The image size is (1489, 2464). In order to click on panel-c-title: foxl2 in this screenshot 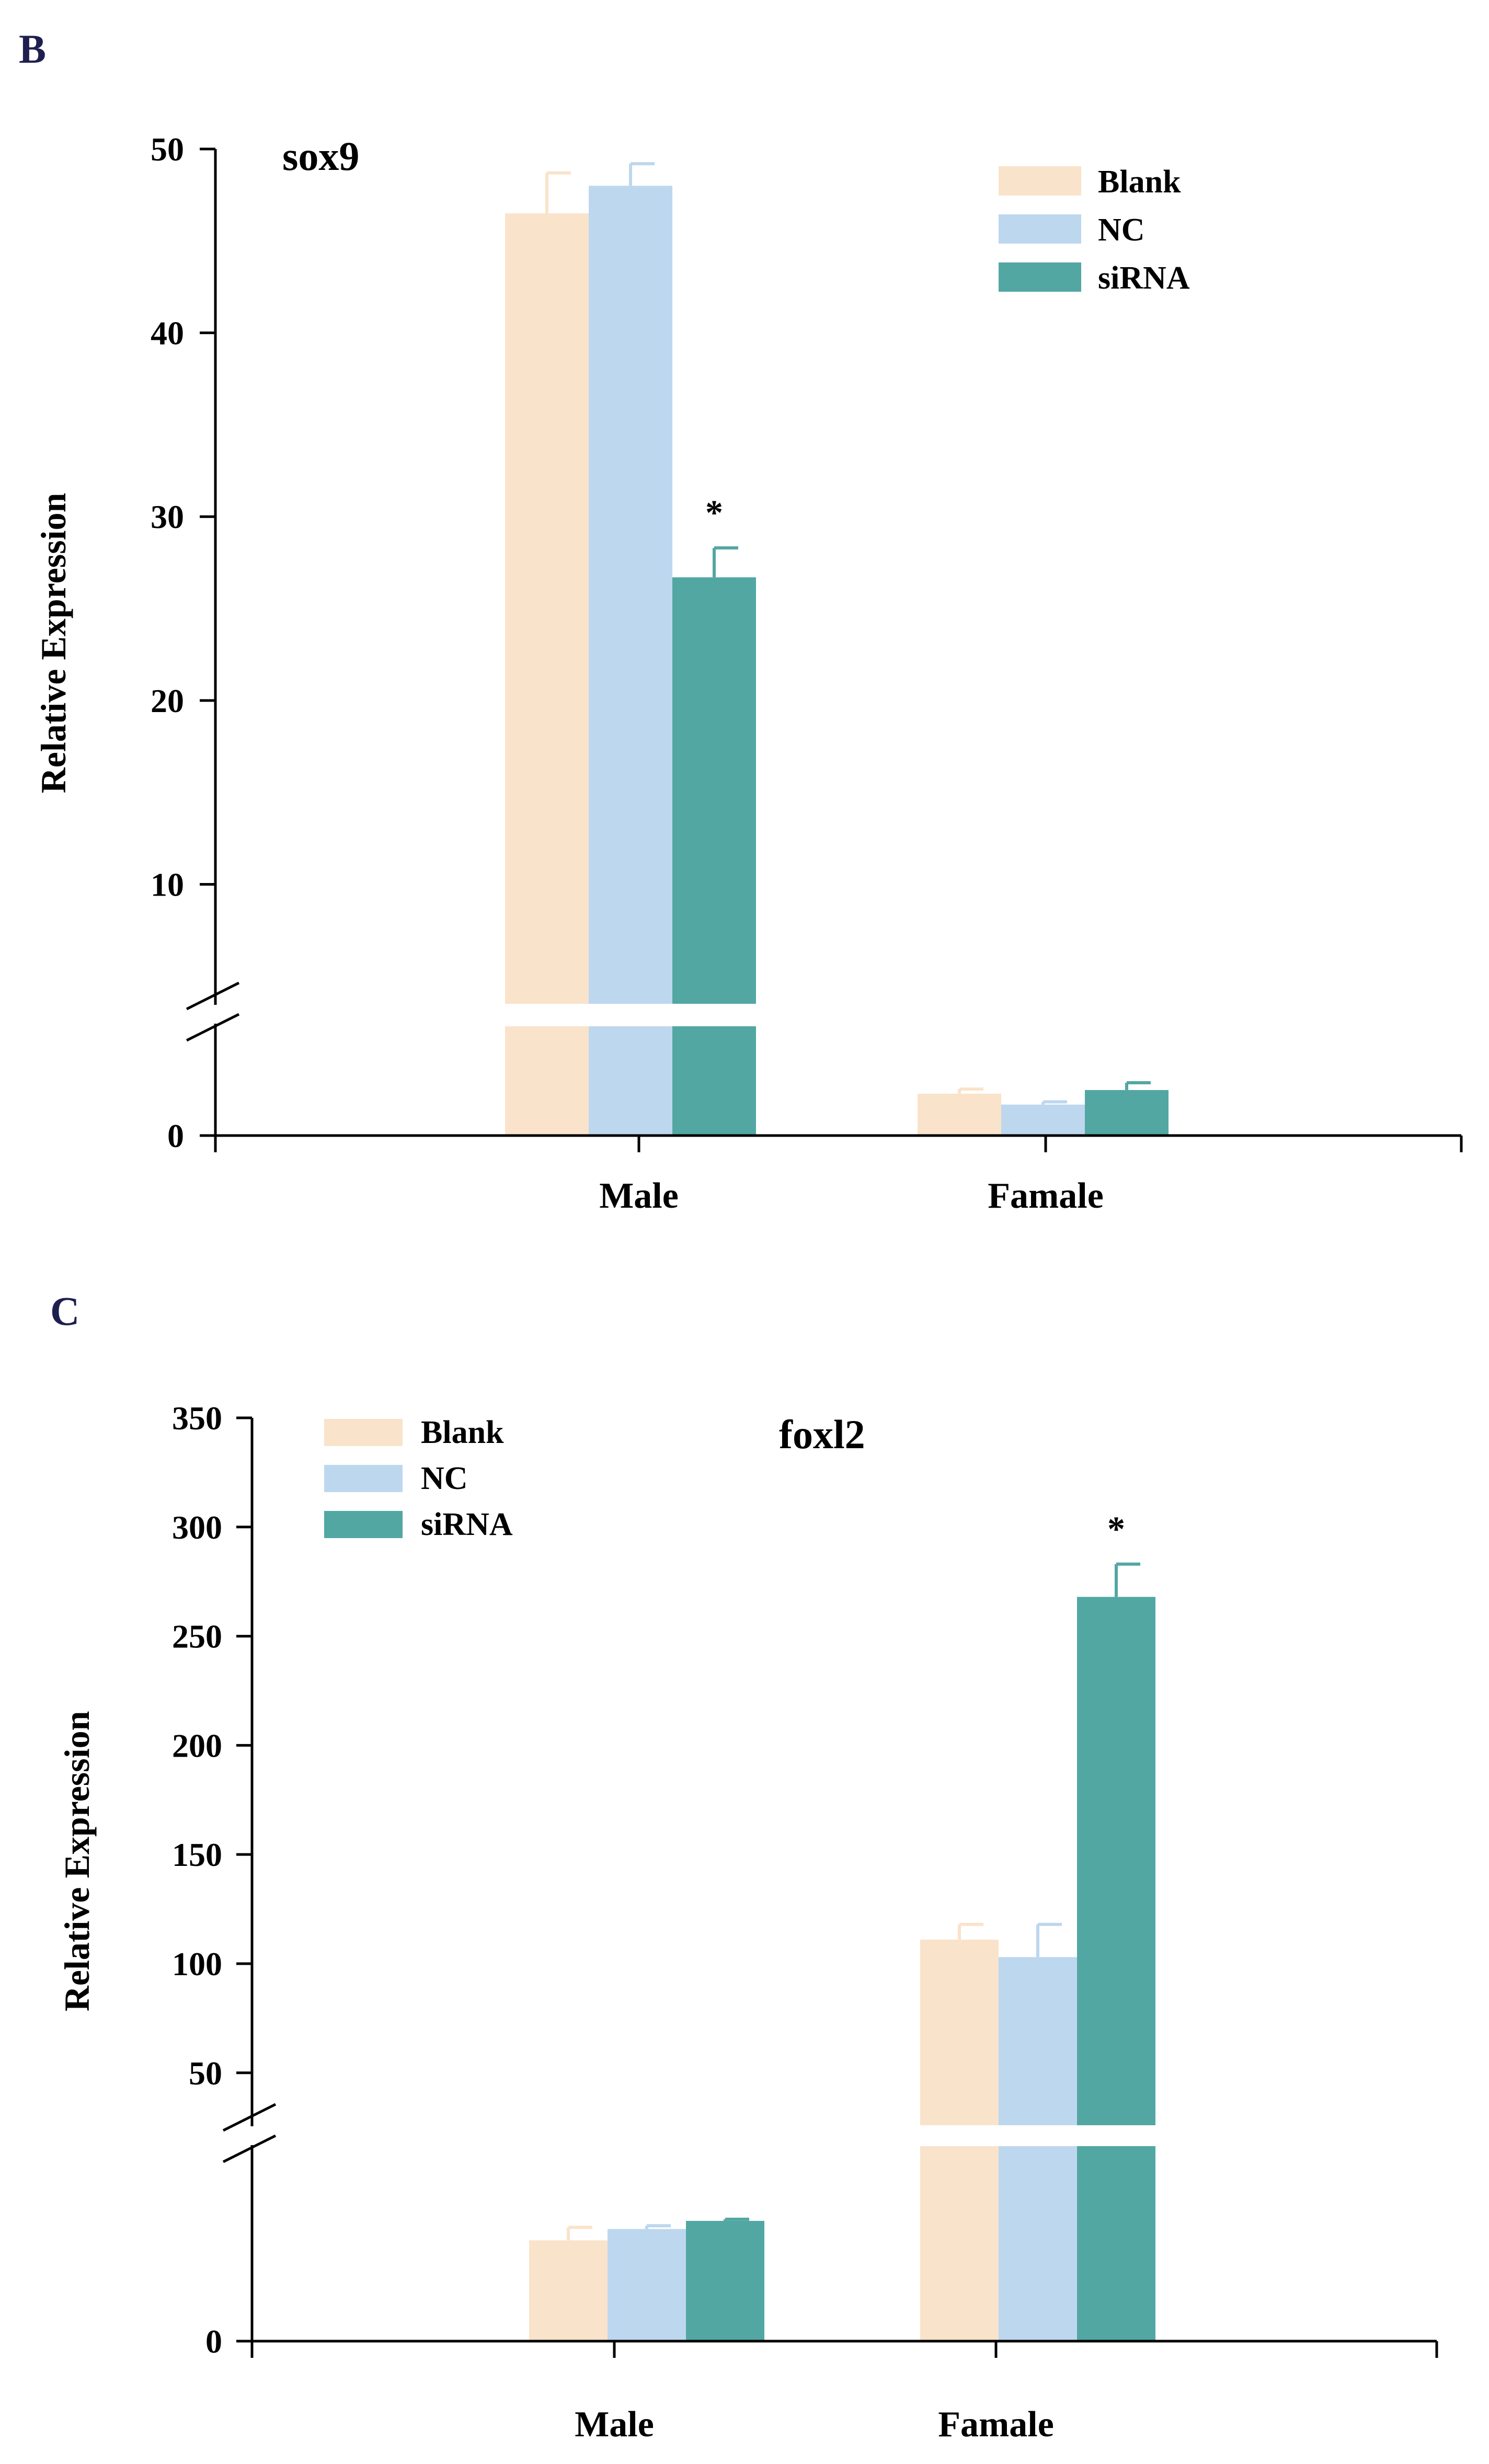, I will do `click(822, 1434)`.